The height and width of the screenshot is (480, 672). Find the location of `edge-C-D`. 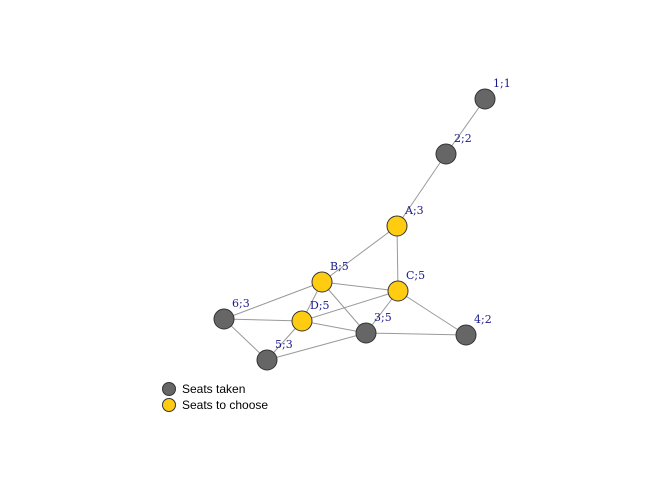

edge-C-D is located at coordinates (350, 306).